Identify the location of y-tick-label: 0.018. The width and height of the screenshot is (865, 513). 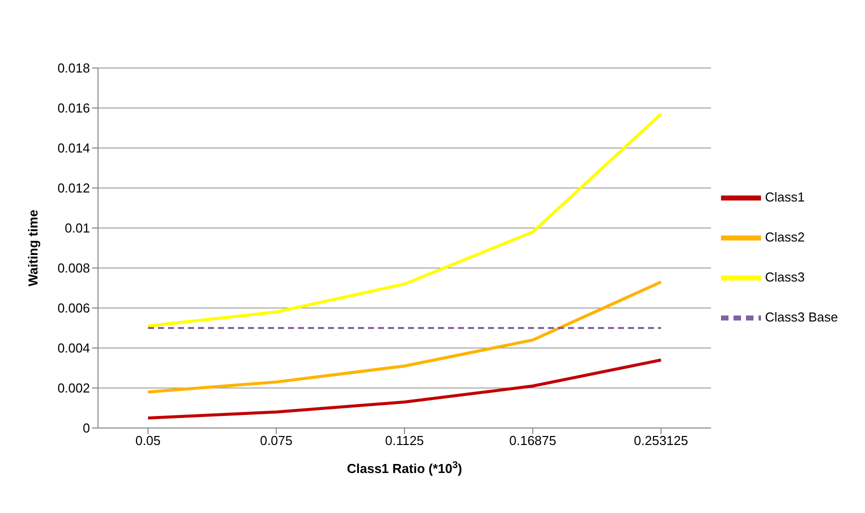
(73, 68).